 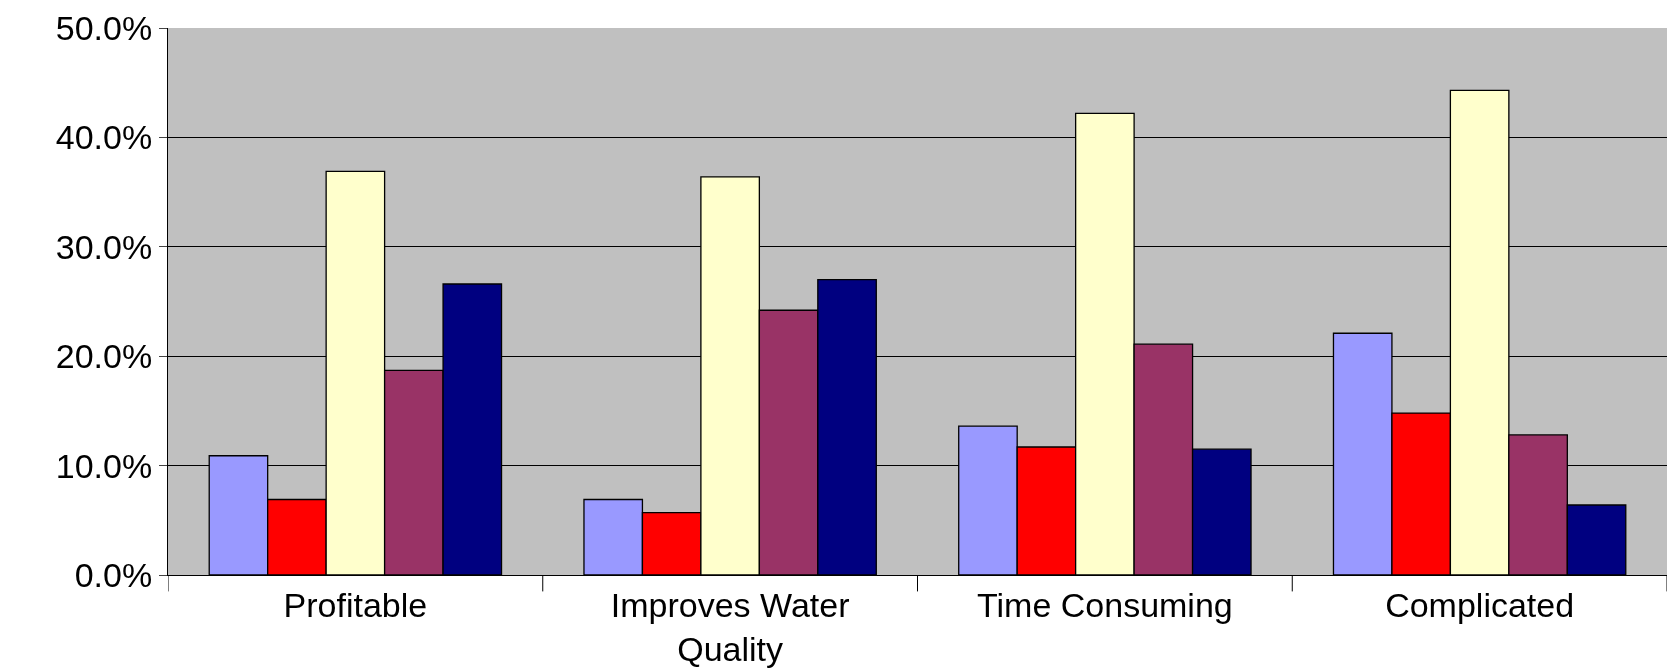 What do you see at coordinates (104, 27) in the screenshot?
I see `y-tick-label: 50.0%` at bounding box center [104, 27].